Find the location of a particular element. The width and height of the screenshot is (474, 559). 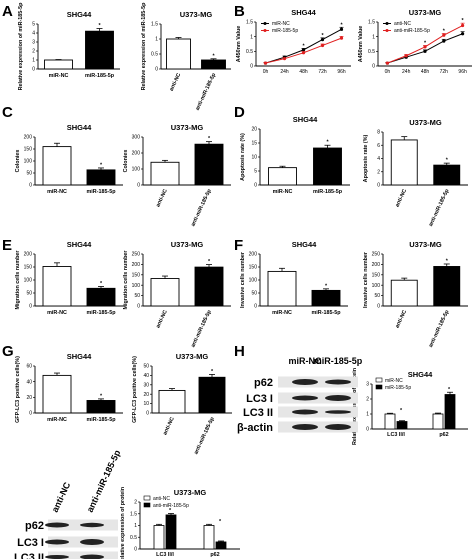

y-axis-label: Migration cells number is located at coordinates (126, 280).